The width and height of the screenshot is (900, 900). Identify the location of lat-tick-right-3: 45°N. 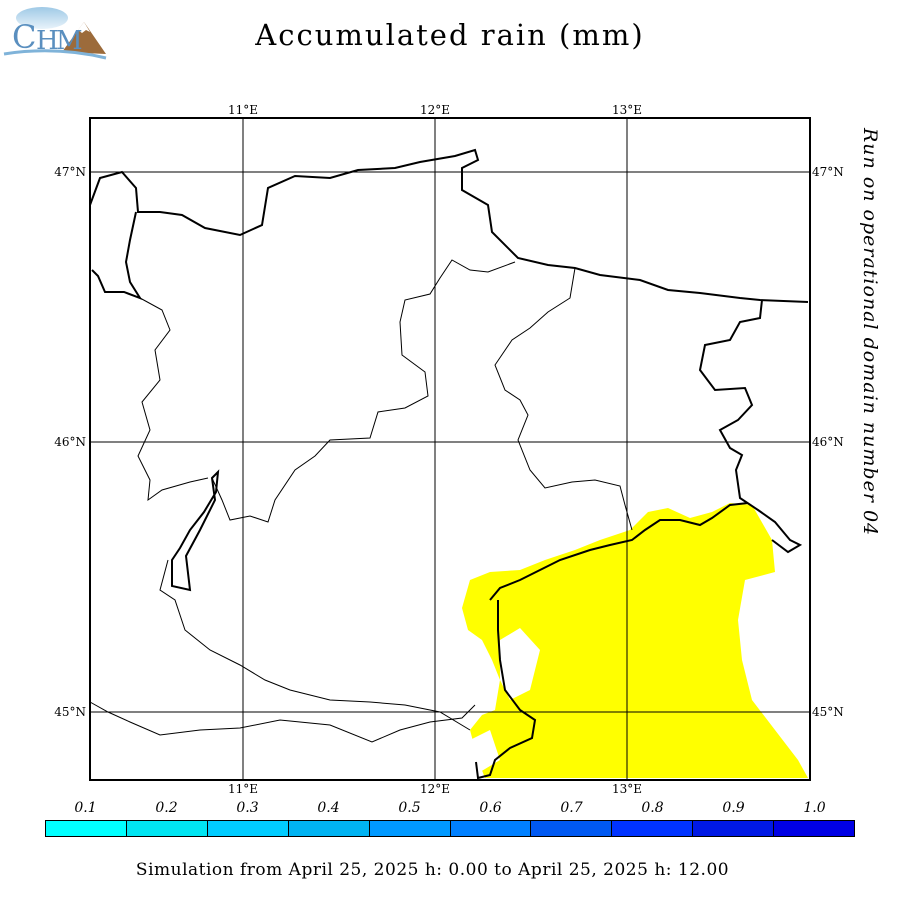
(828, 712).